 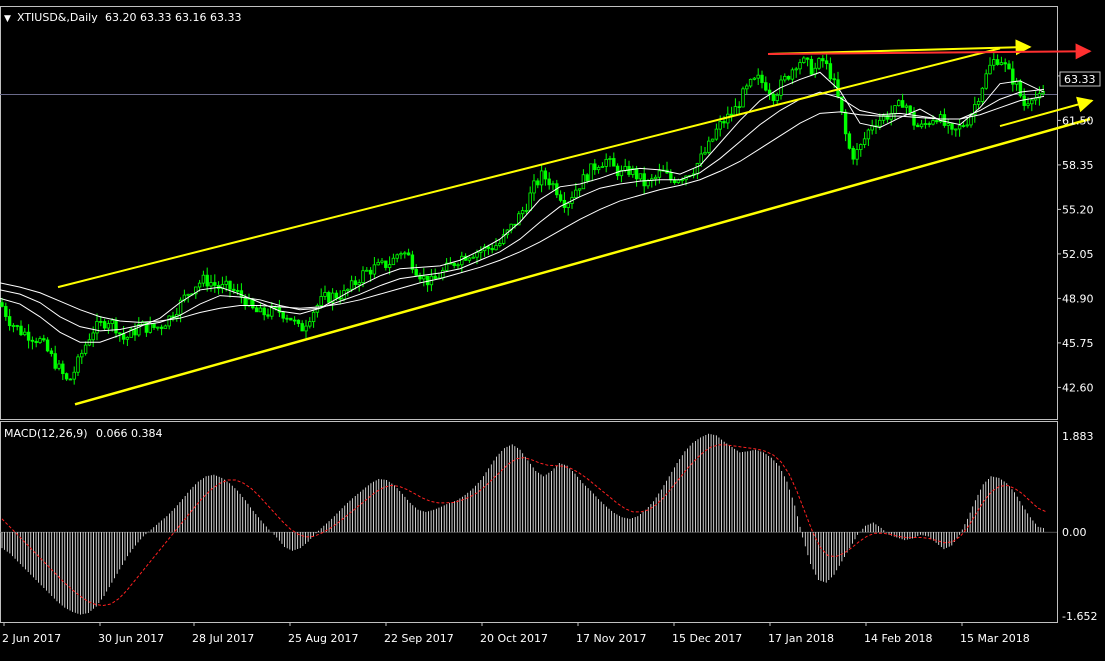 I want to click on price-axis-label: 58.35, so click(x=1078, y=165).